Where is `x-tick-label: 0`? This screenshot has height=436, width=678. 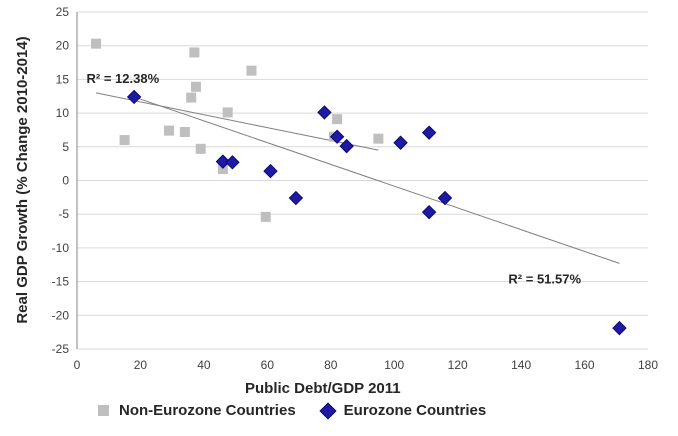 x-tick-label: 0 is located at coordinates (77, 365).